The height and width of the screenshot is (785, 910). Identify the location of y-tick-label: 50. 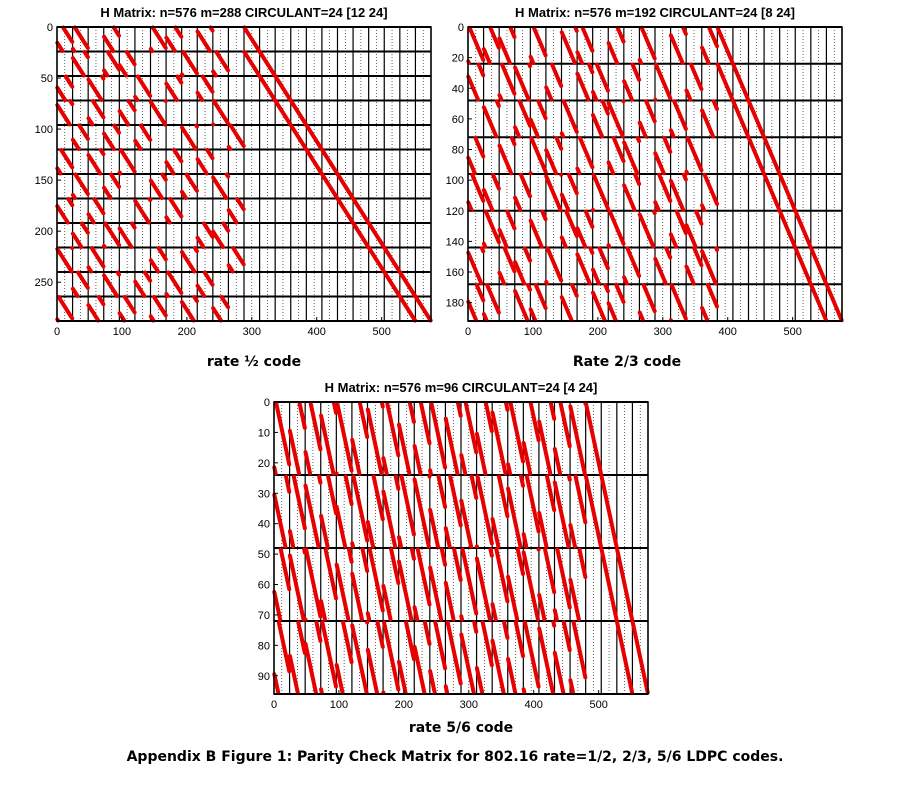
(264, 555).